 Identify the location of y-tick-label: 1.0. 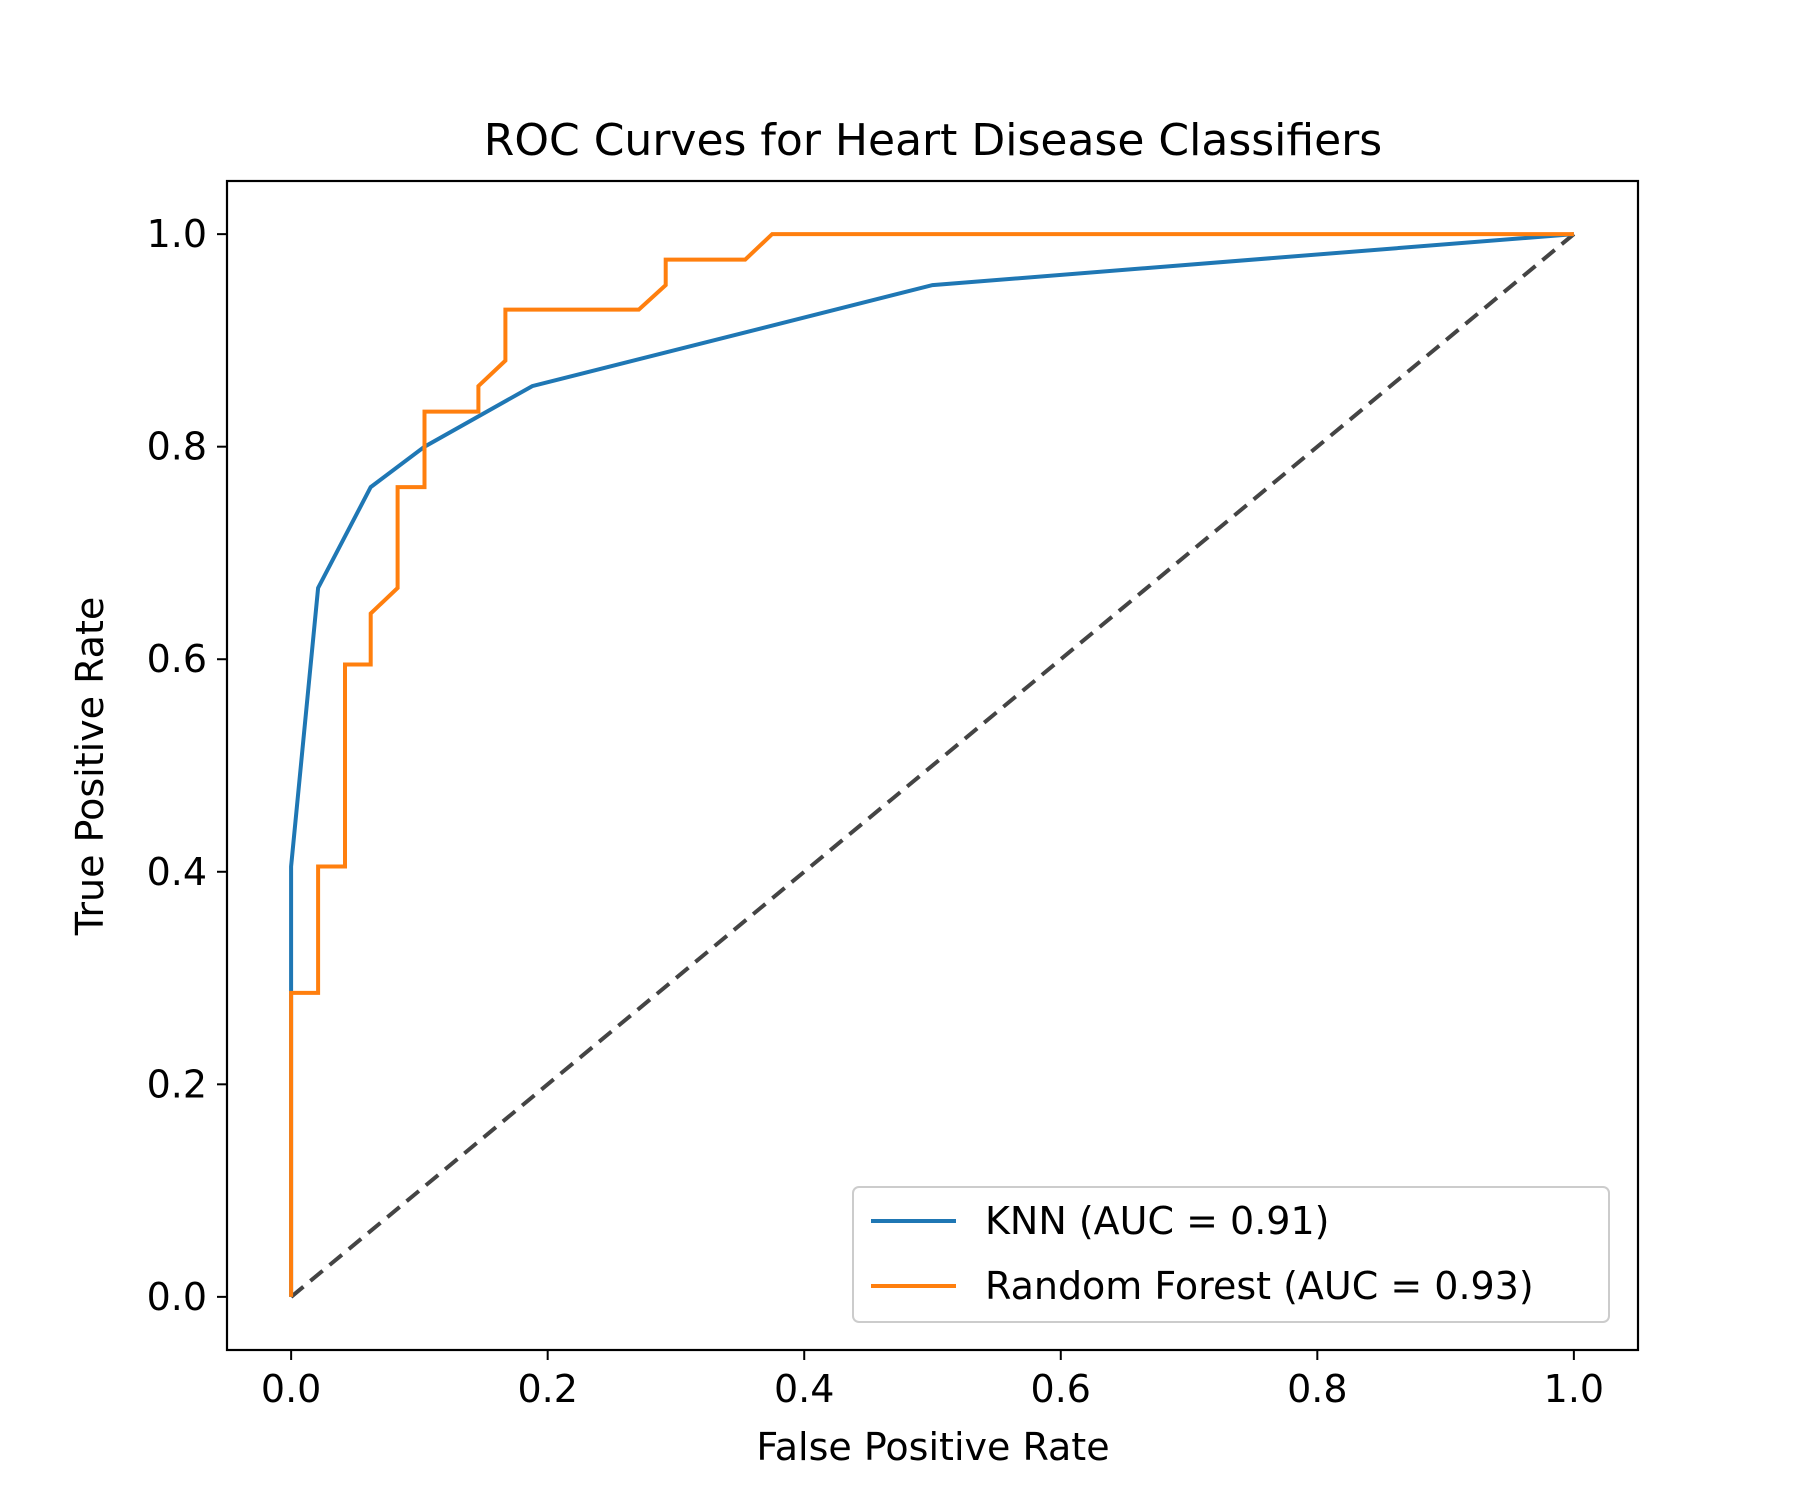
(177, 234).